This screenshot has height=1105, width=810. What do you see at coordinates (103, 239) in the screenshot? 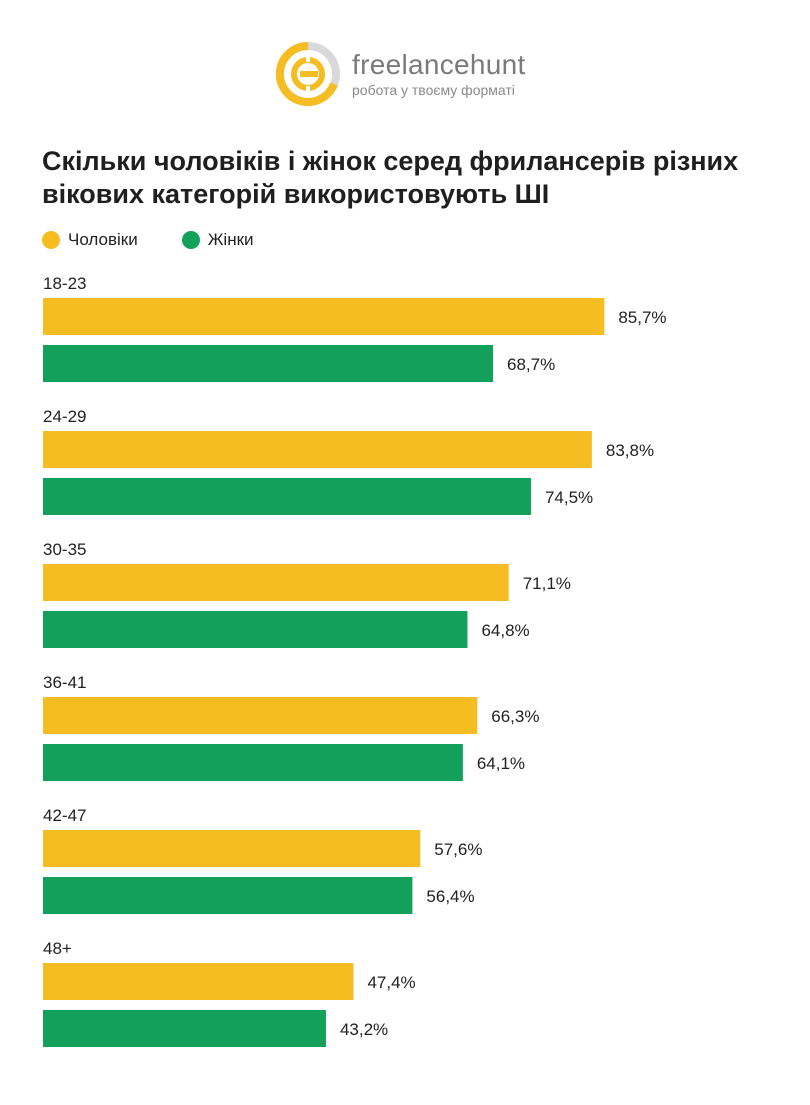
I see `legend-label-men: Чоловіки` at bounding box center [103, 239].